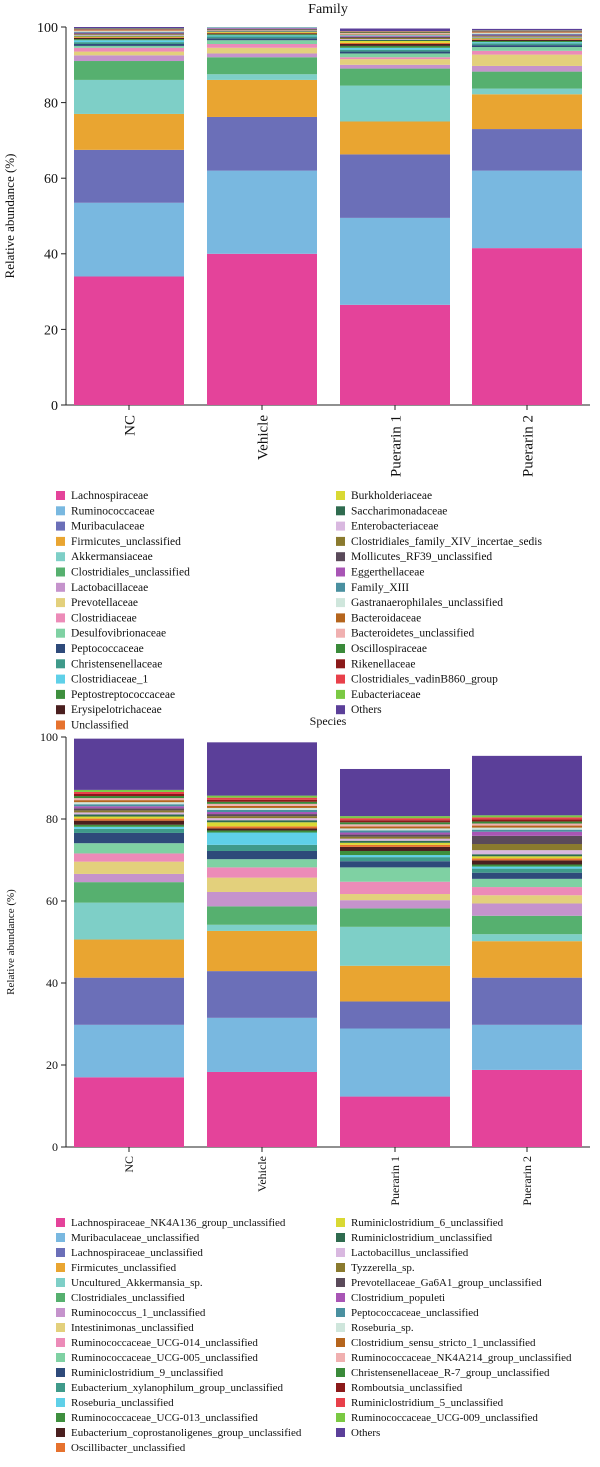  Describe the element at coordinates (413, 634) in the screenshot. I see `family-legend-label: Bacteroidetes_unclassified` at that location.